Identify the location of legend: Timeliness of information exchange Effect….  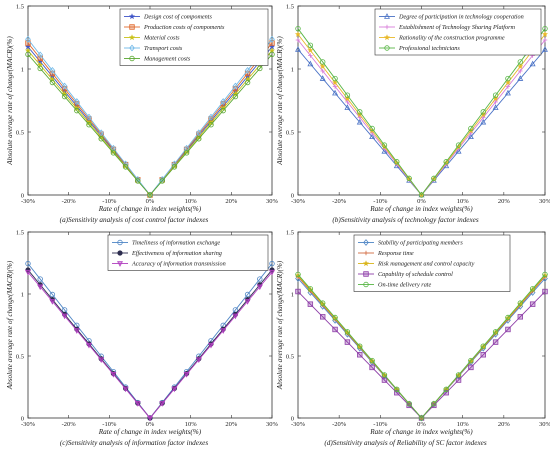
(188, 252).